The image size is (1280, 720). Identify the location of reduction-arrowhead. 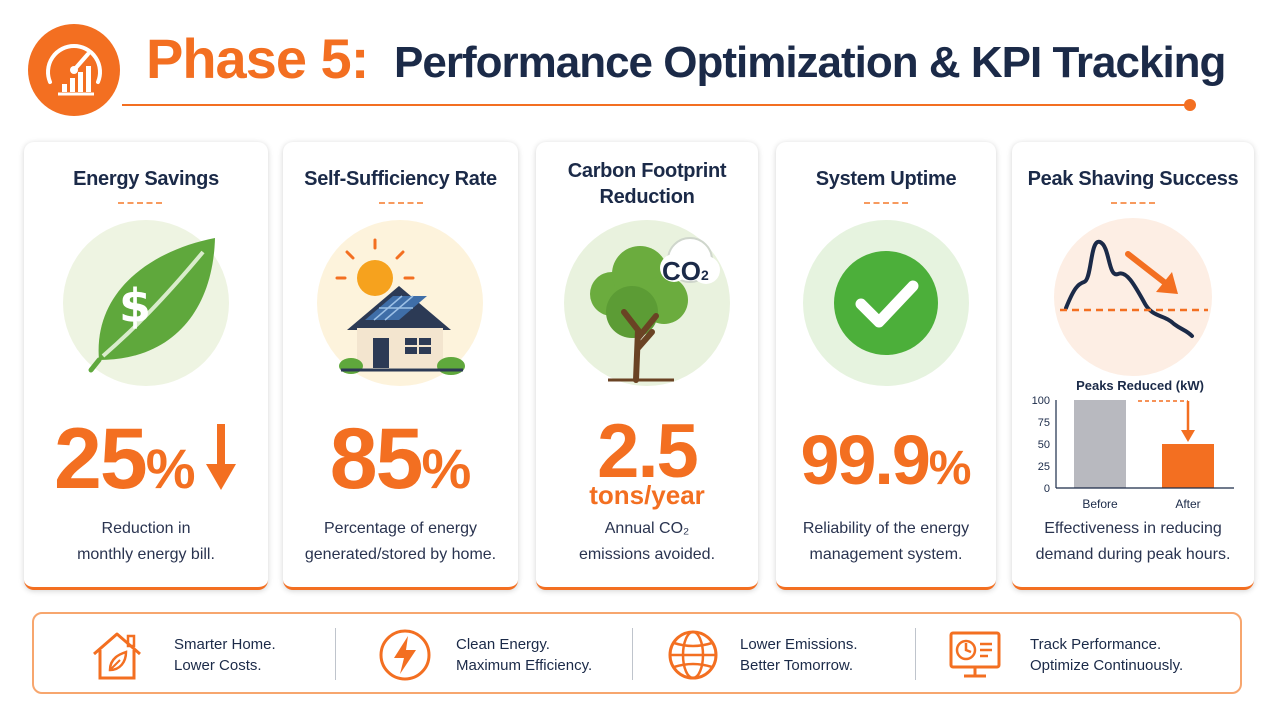
(1188, 436).